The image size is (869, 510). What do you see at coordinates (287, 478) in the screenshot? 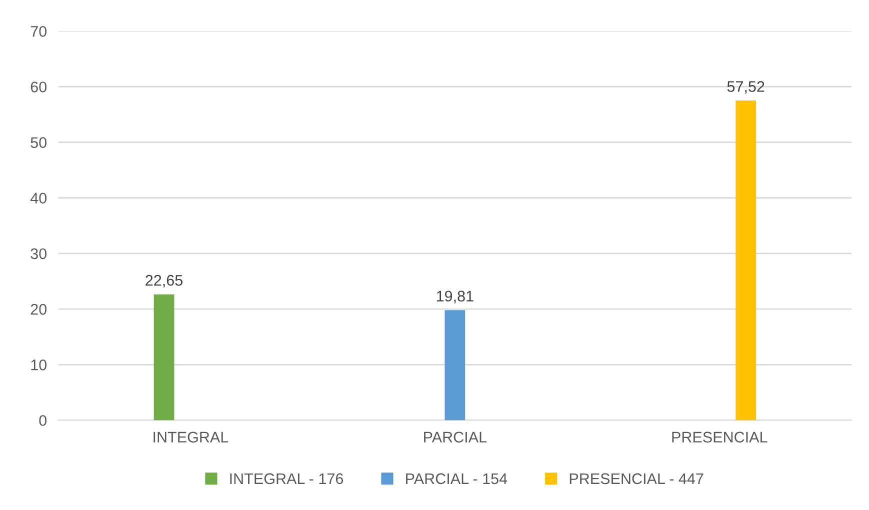
I see `legend-label: INTEGRAL - 176` at bounding box center [287, 478].